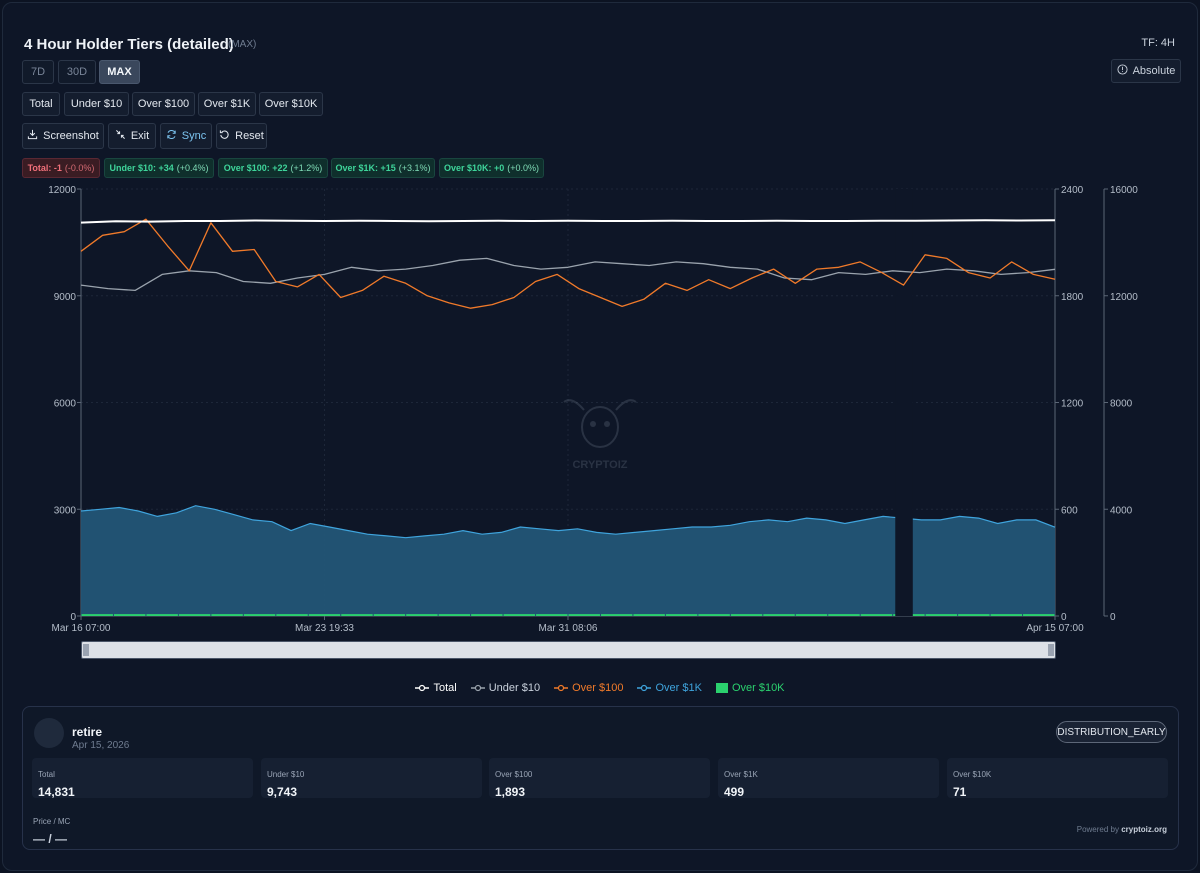 The image size is (1200, 873). What do you see at coordinates (242, 44) in the screenshot?
I see `title-range-label: (MAX)` at bounding box center [242, 44].